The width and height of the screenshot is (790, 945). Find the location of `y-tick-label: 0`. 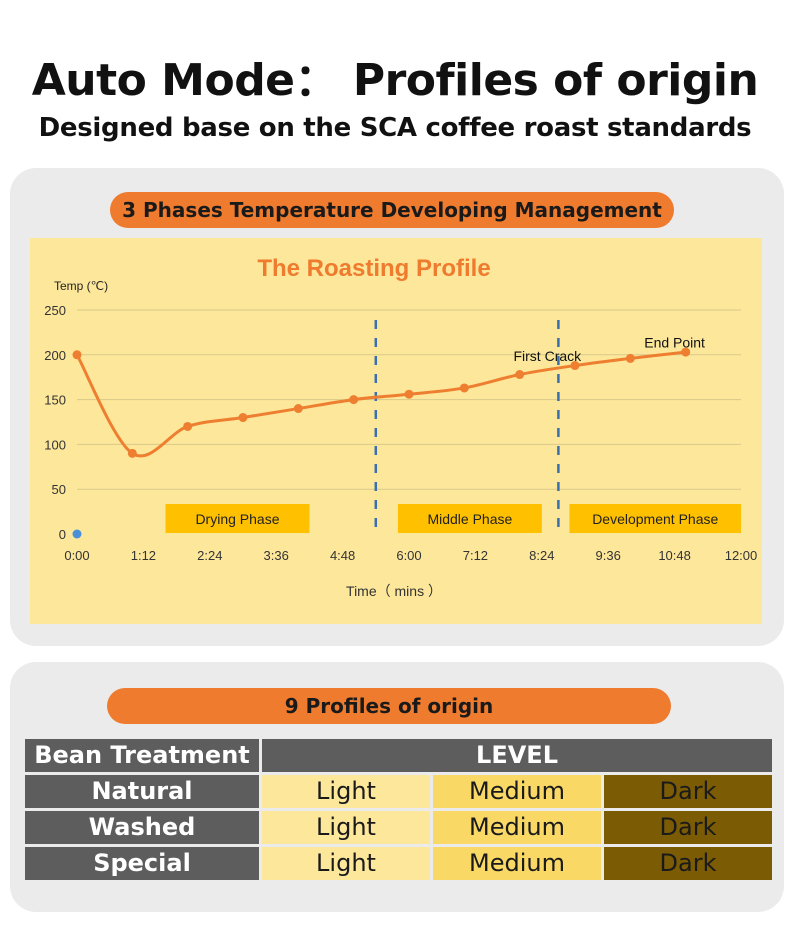

y-tick-label: 0 is located at coordinates (62, 534).